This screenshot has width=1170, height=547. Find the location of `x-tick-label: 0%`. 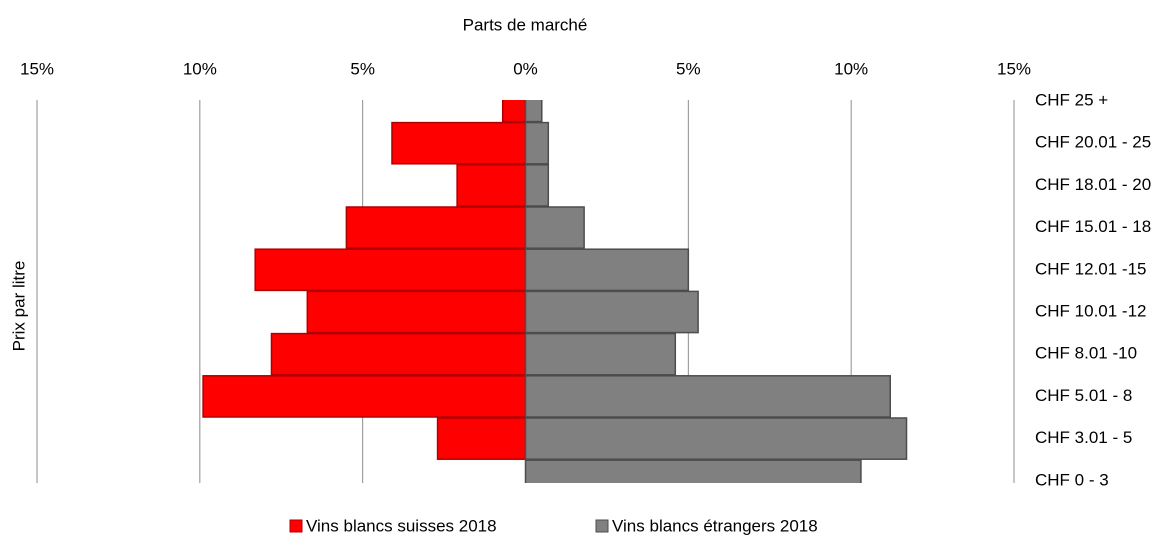

x-tick-label: 0% is located at coordinates (525, 68).